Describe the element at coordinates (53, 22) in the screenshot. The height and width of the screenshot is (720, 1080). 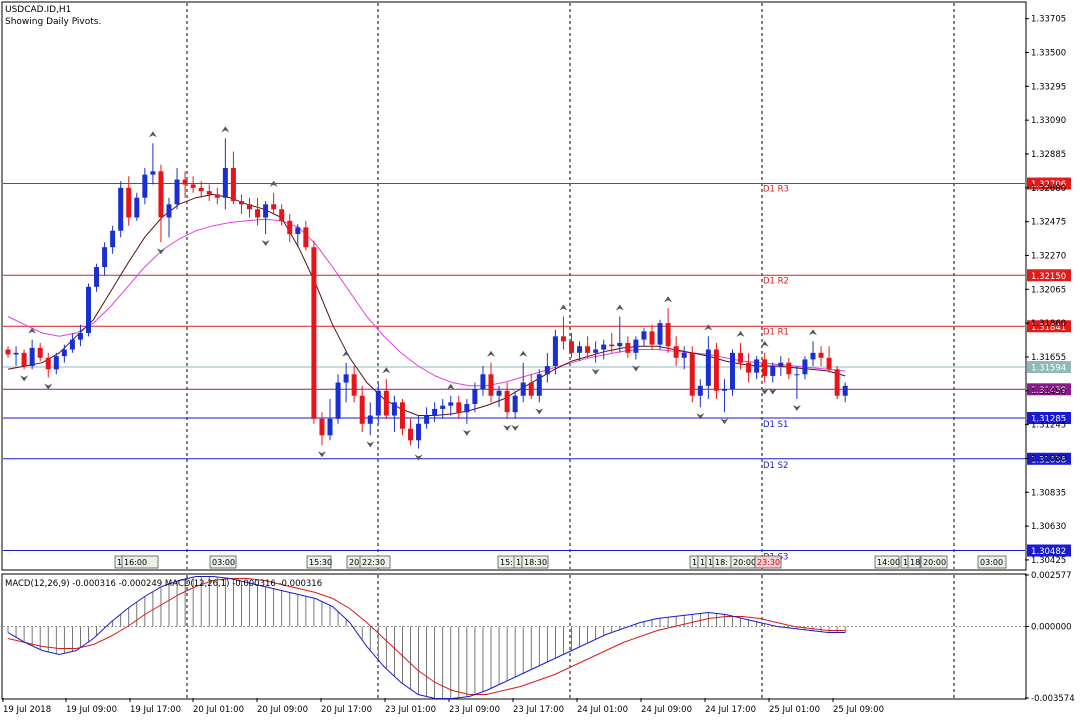
I see `pivot-subtitle: Showing Daily Pivots.` at that location.